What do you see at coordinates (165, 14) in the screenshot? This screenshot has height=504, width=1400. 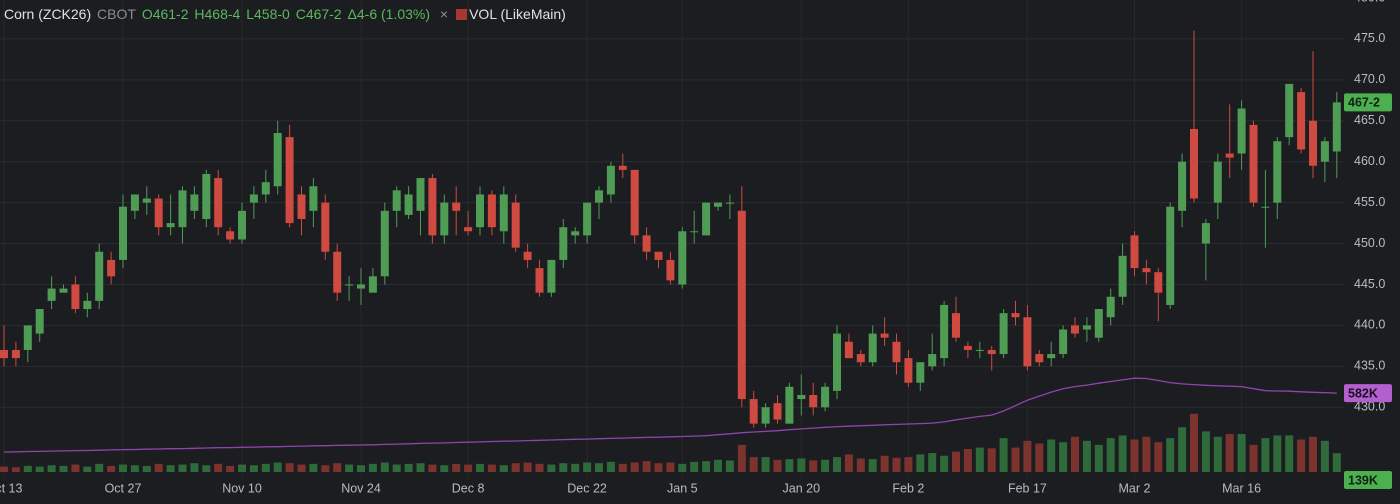 I see `ohlc-value: O461-2` at bounding box center [165, 14].